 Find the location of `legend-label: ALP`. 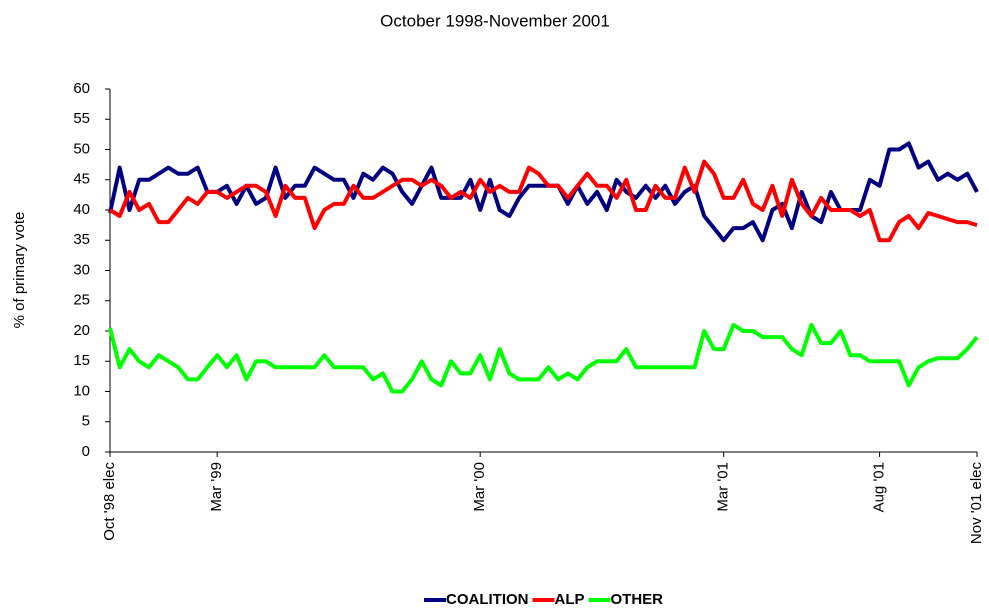

legend-label: ALP is located at coordinates (570, 599).